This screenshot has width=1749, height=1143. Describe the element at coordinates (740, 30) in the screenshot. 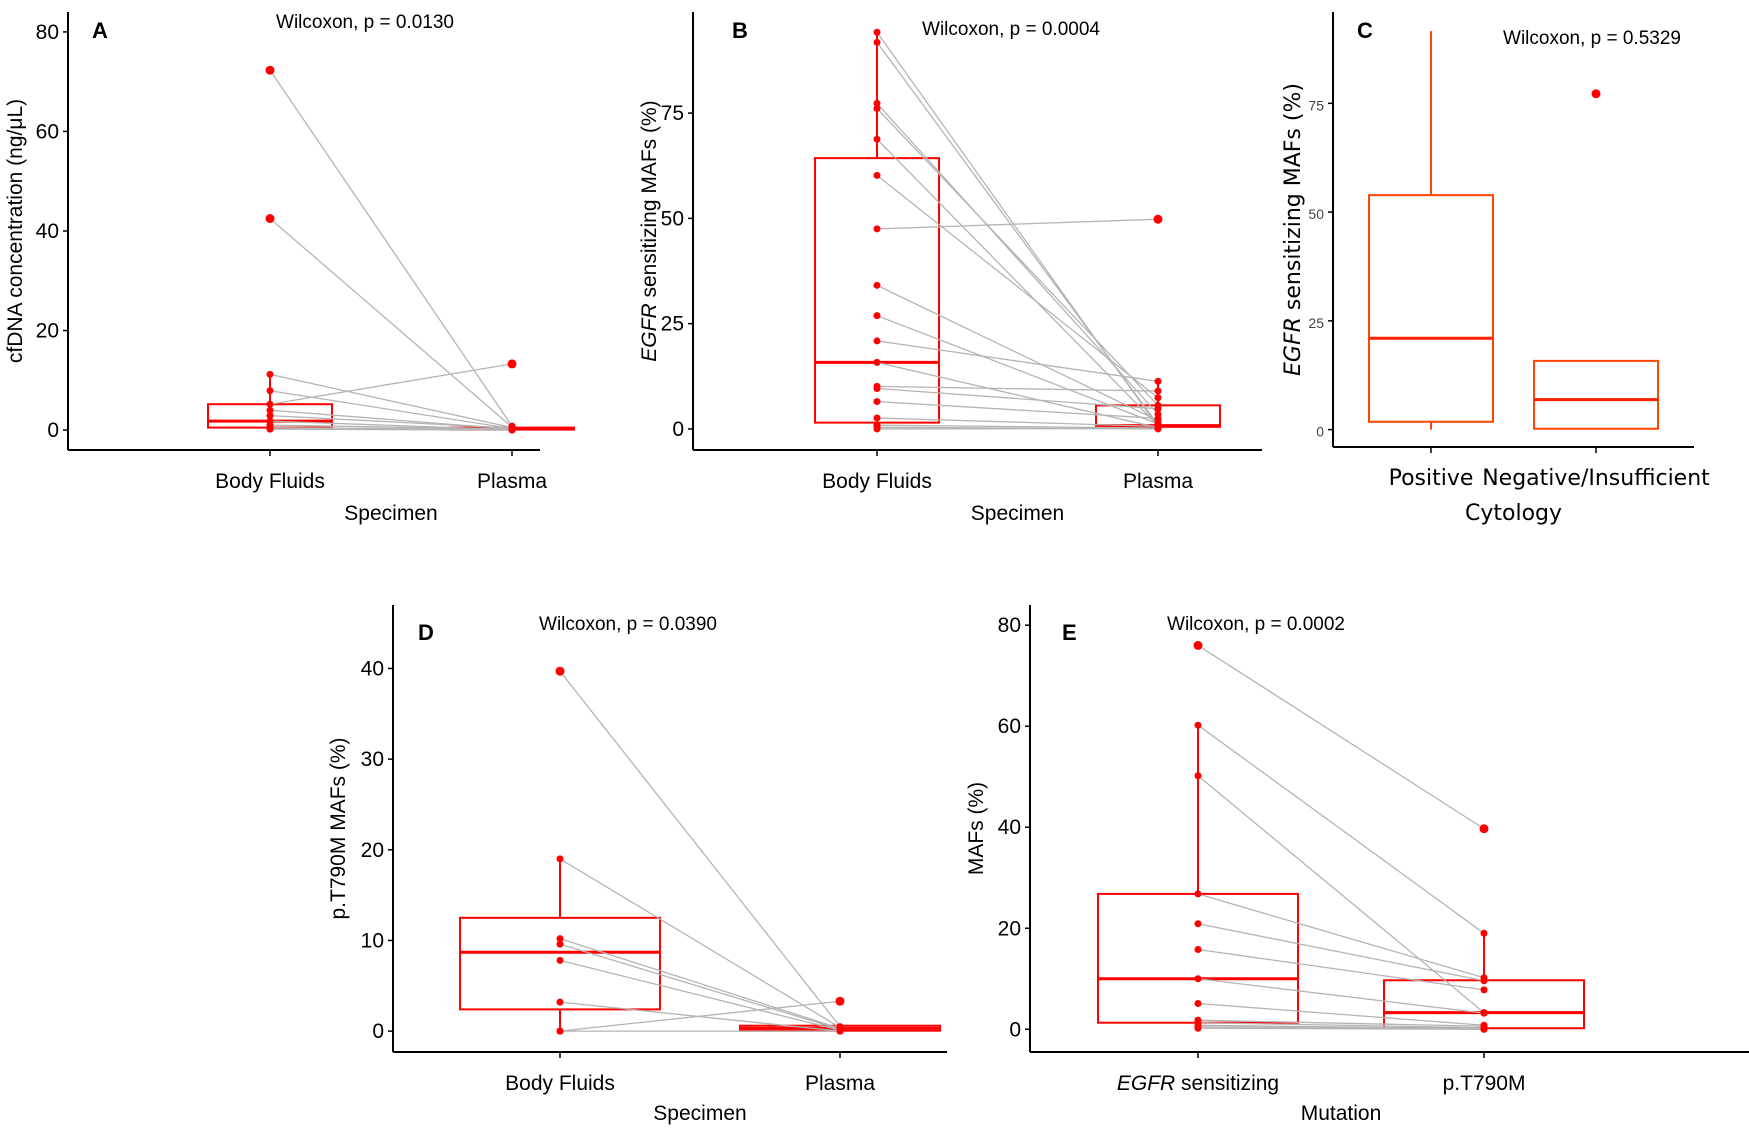

I see `panel-letter: B` at that location.